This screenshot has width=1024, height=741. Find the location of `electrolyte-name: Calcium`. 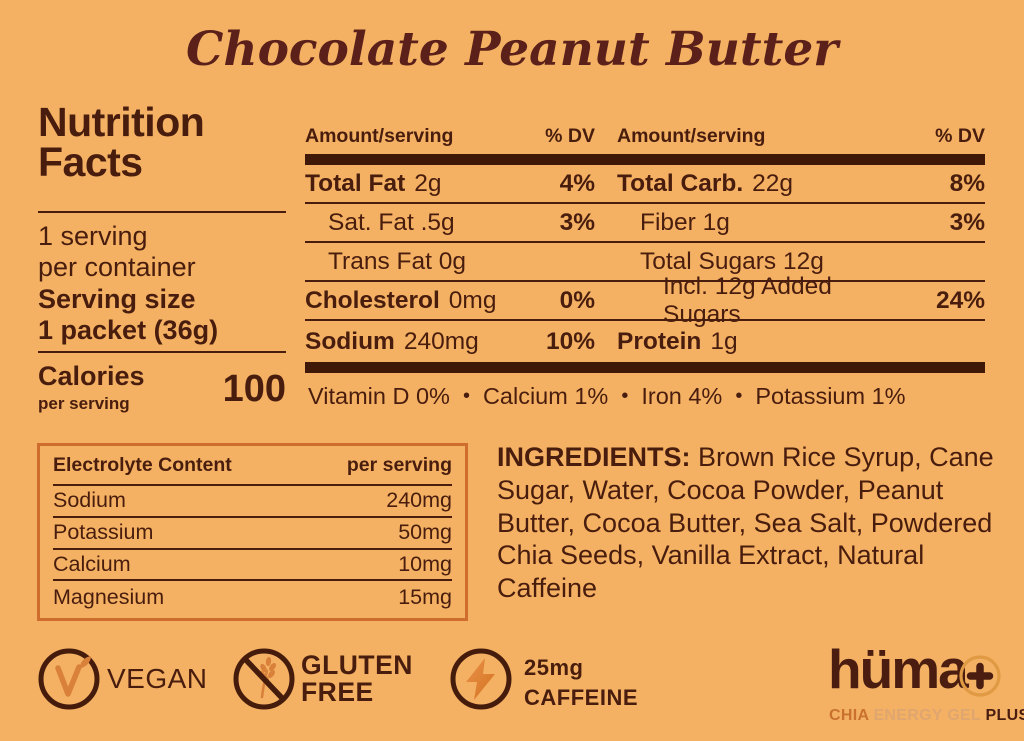

electrolyte-name: Calcium is located at coordinates (92, 563).